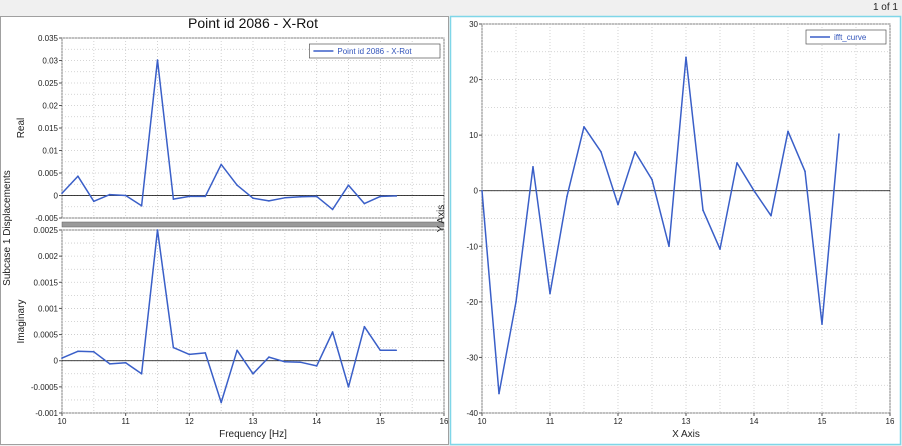 The width and height of the screenshot is (902, 446). What do you see at coordinates (48, 256) in the screenshot?
I see `y-tick-label: 0.002` at bounding box center [48, 256].